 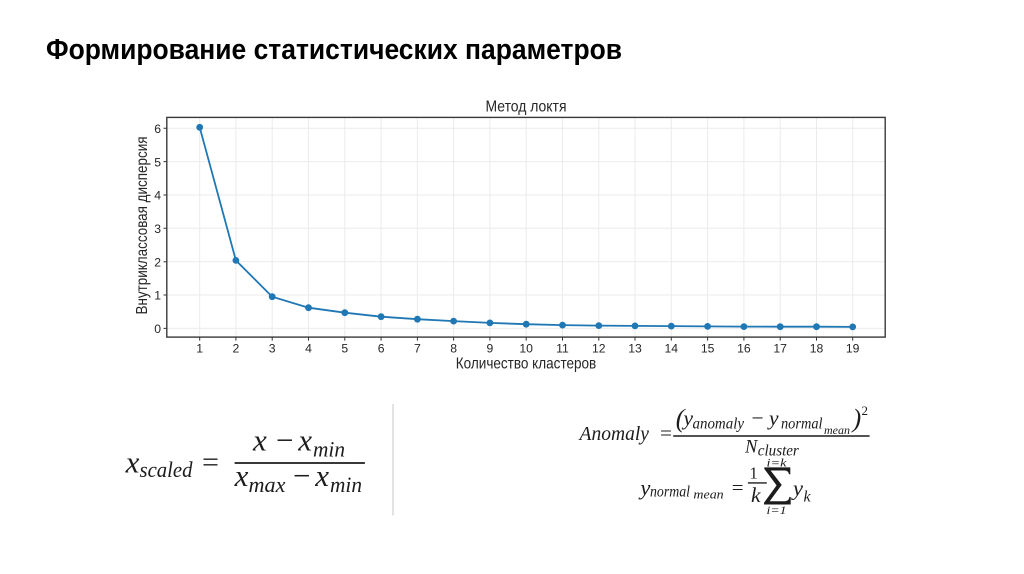 I want to click on svg-text: 14, so click(x=672, y=349).